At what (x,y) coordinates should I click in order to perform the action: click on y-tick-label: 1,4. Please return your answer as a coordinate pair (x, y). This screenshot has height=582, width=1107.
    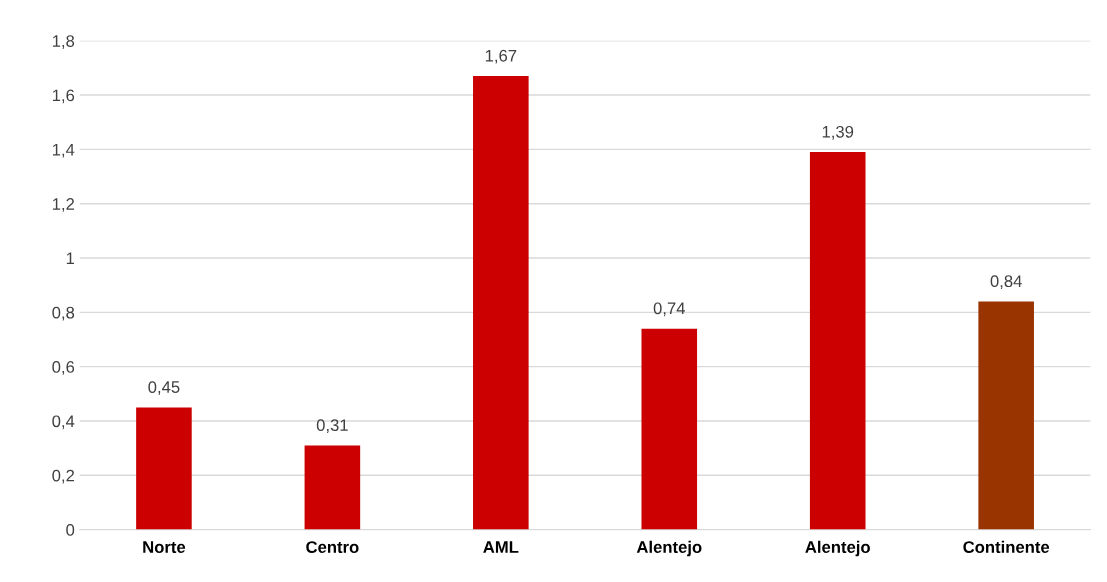
    Looking at the image, I should click on (63, 150).